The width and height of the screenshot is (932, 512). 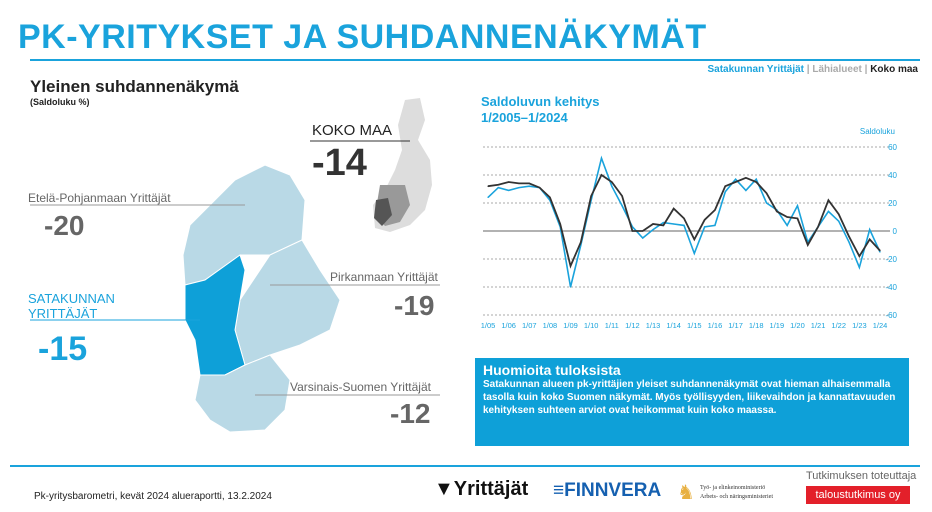 I want to click on y-tick-label: -40, so click(x=891, y=287).